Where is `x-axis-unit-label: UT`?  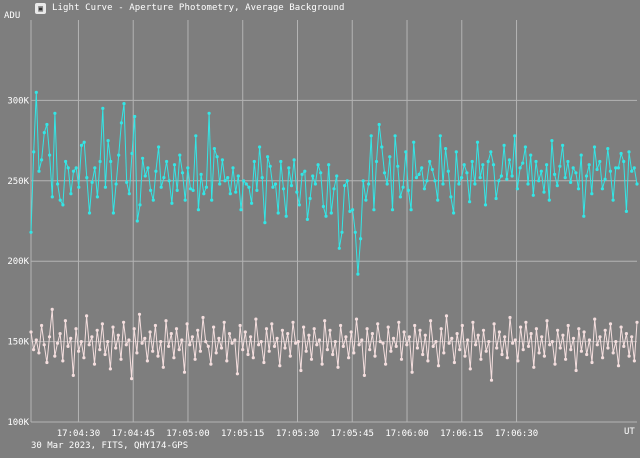 x-axis-unit-label: UT is located at coordinates (629, 432).